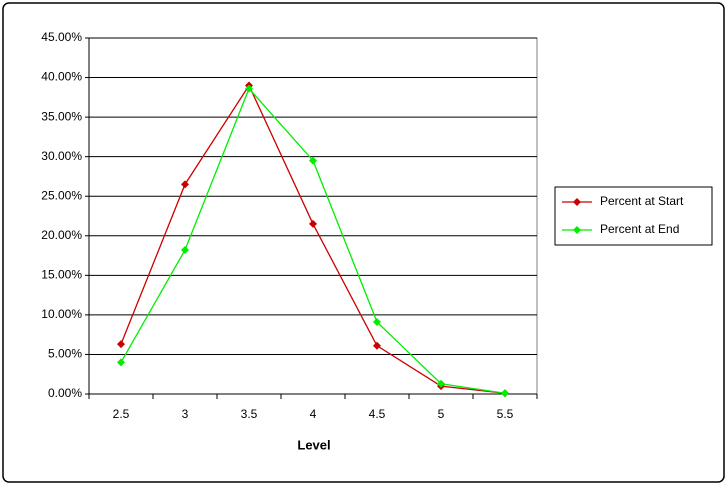  Describe the element at coordinates (441, 414) in the screenshot. I see `x-tick-label: 5` at that location.